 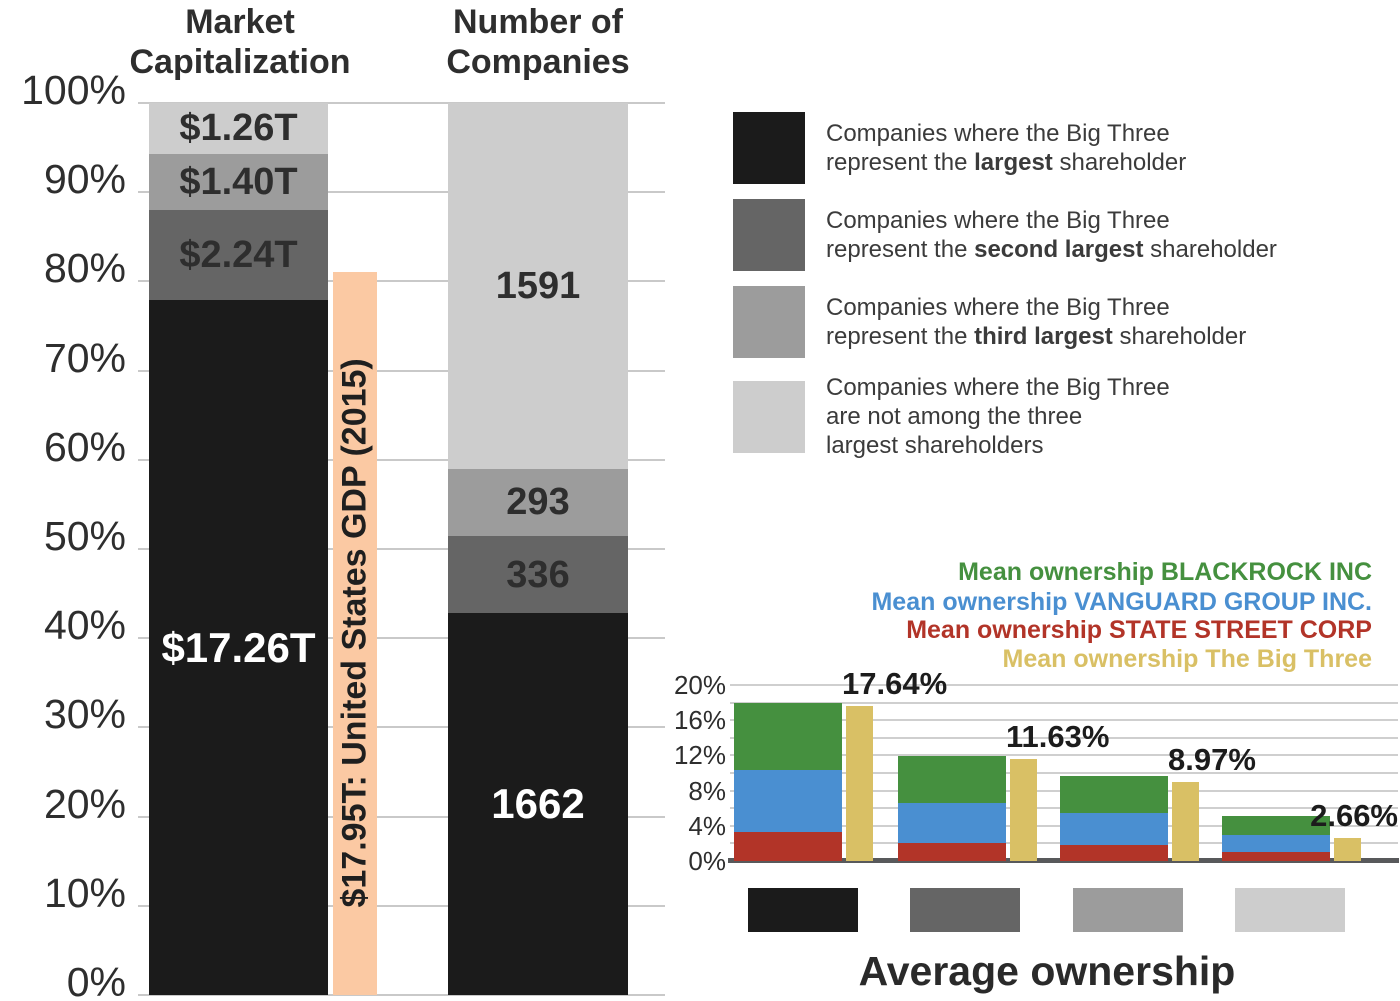 I want to click on main-y-tick-70%: 70%, so click(x=84, y=357).